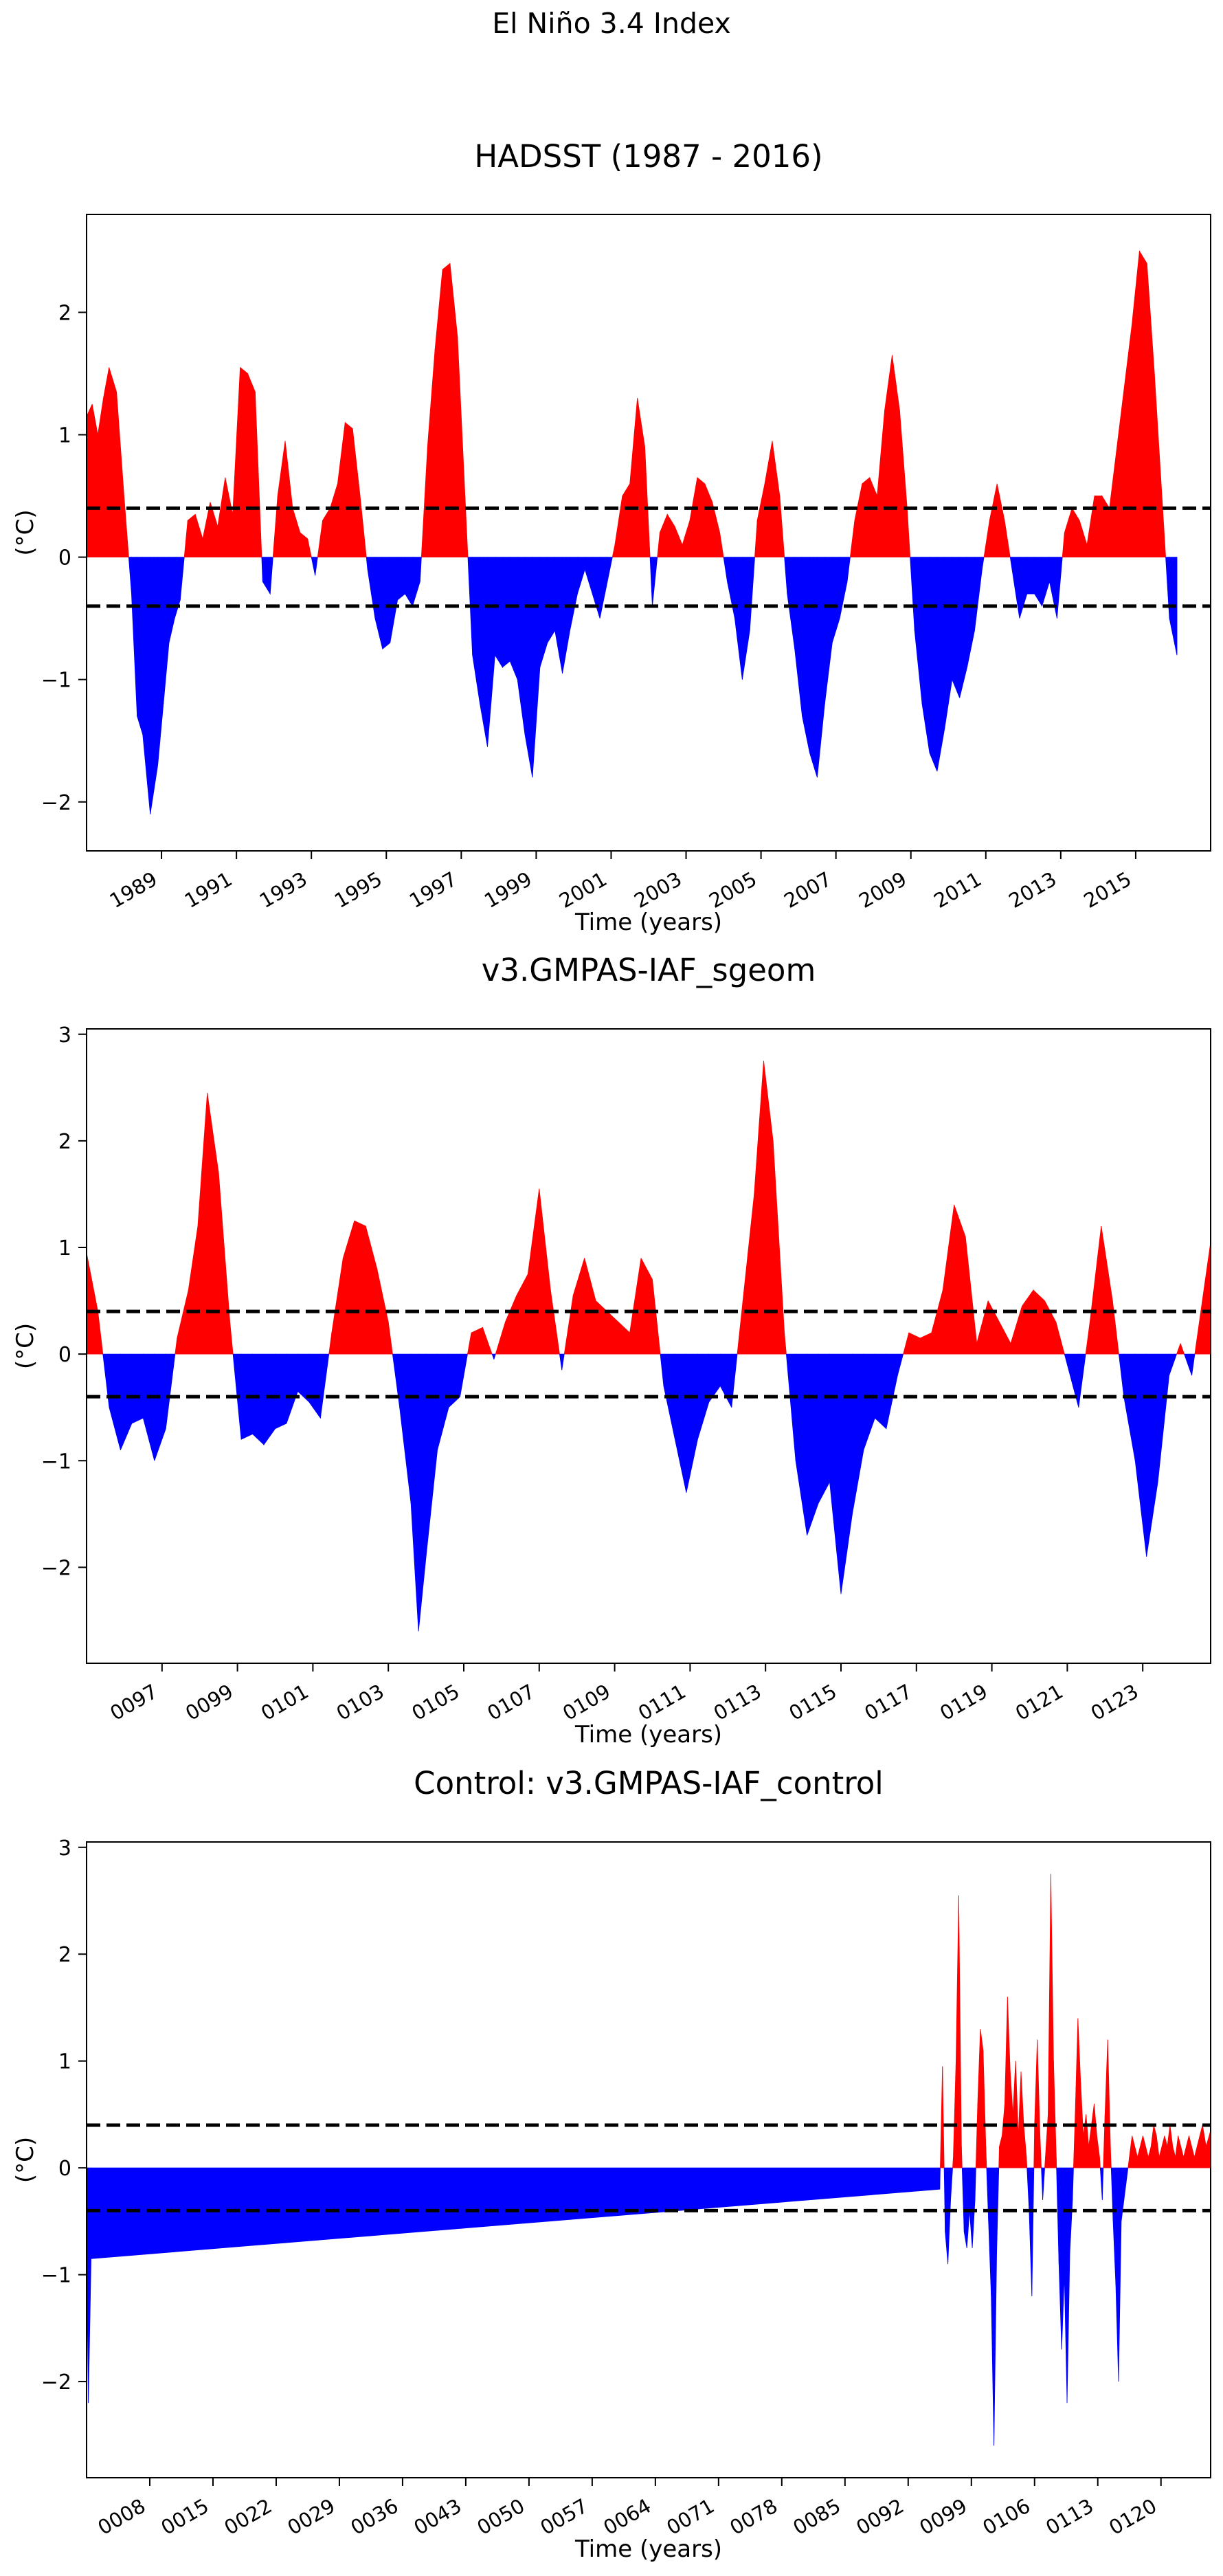  What do you see at coordinates (437, 2517) in the screenshot?
I see `x-tick-label: 0043` at bounding box center [437, 2517].